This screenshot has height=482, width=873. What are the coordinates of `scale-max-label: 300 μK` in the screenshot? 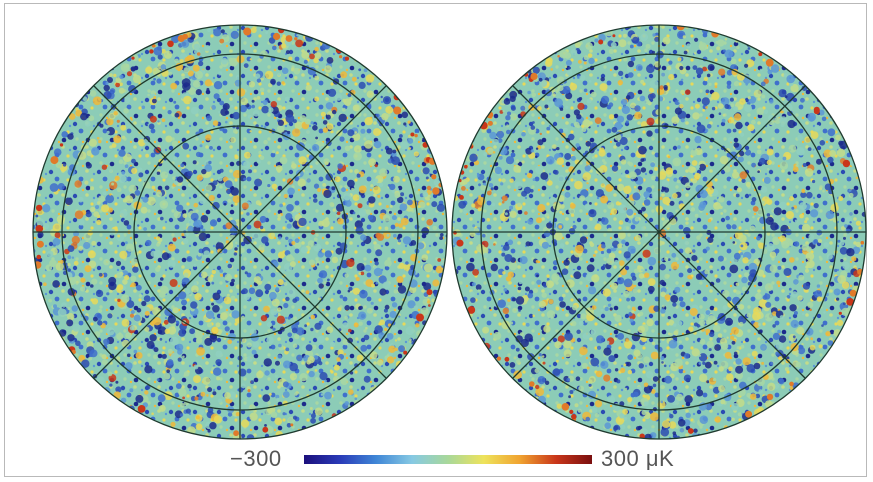 It's located at (638, 458).